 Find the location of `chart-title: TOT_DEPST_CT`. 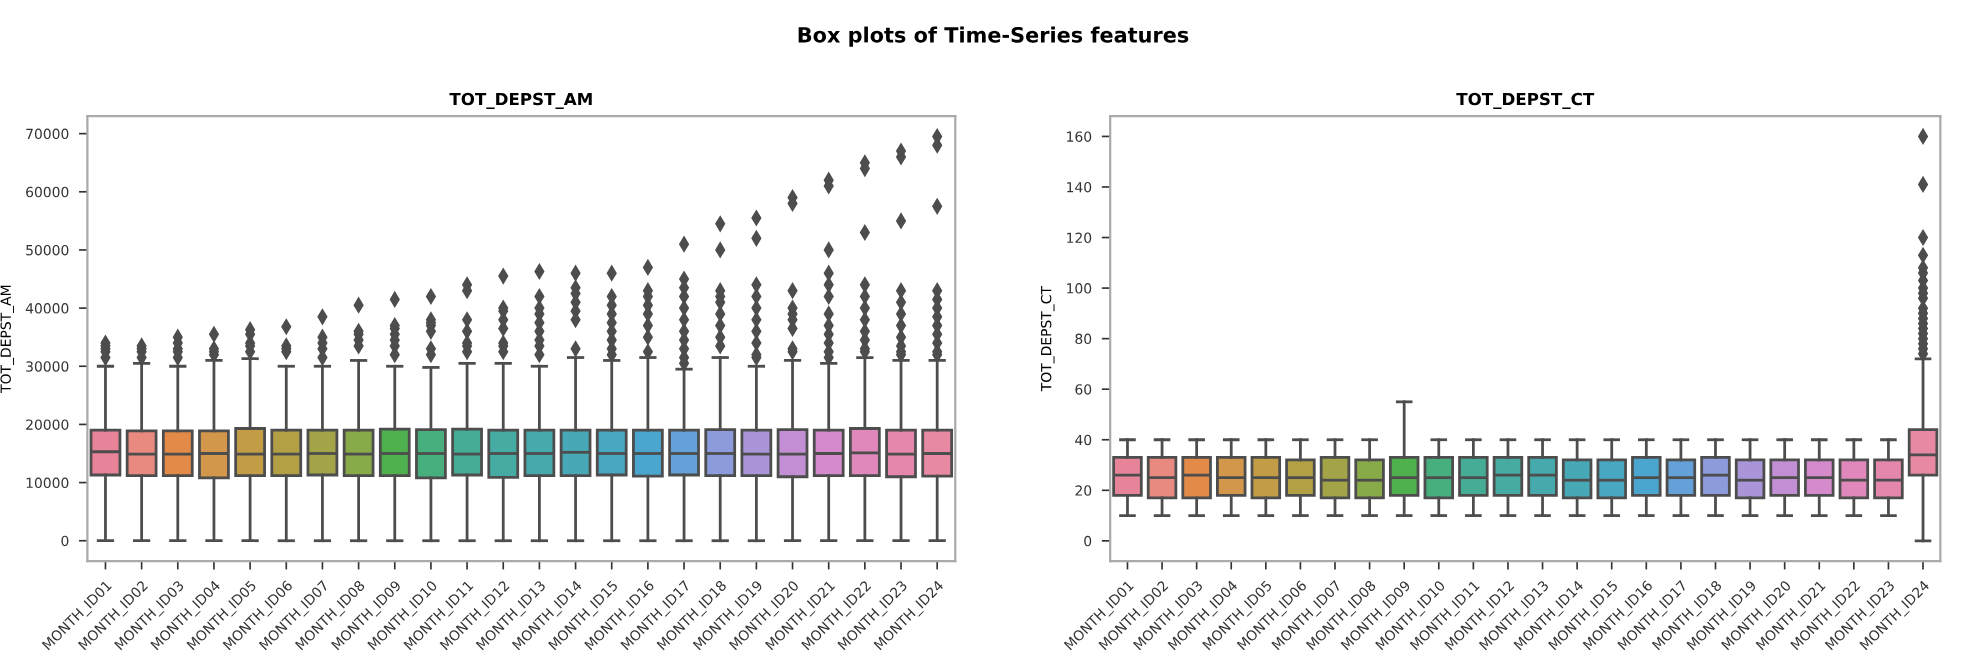

chart-title: TOT_DEPST_CT is located at coordinates (1525, 101).